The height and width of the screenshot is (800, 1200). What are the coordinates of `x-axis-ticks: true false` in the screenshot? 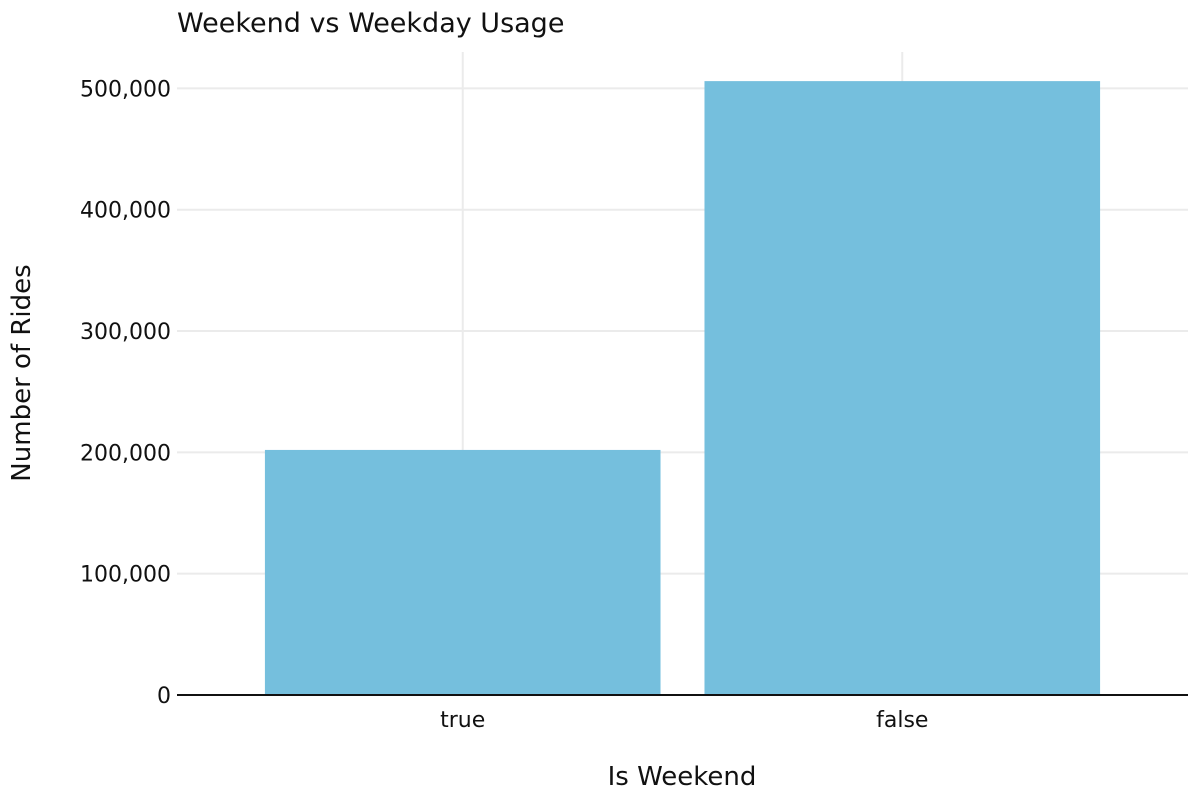 It's located at (684, 720).